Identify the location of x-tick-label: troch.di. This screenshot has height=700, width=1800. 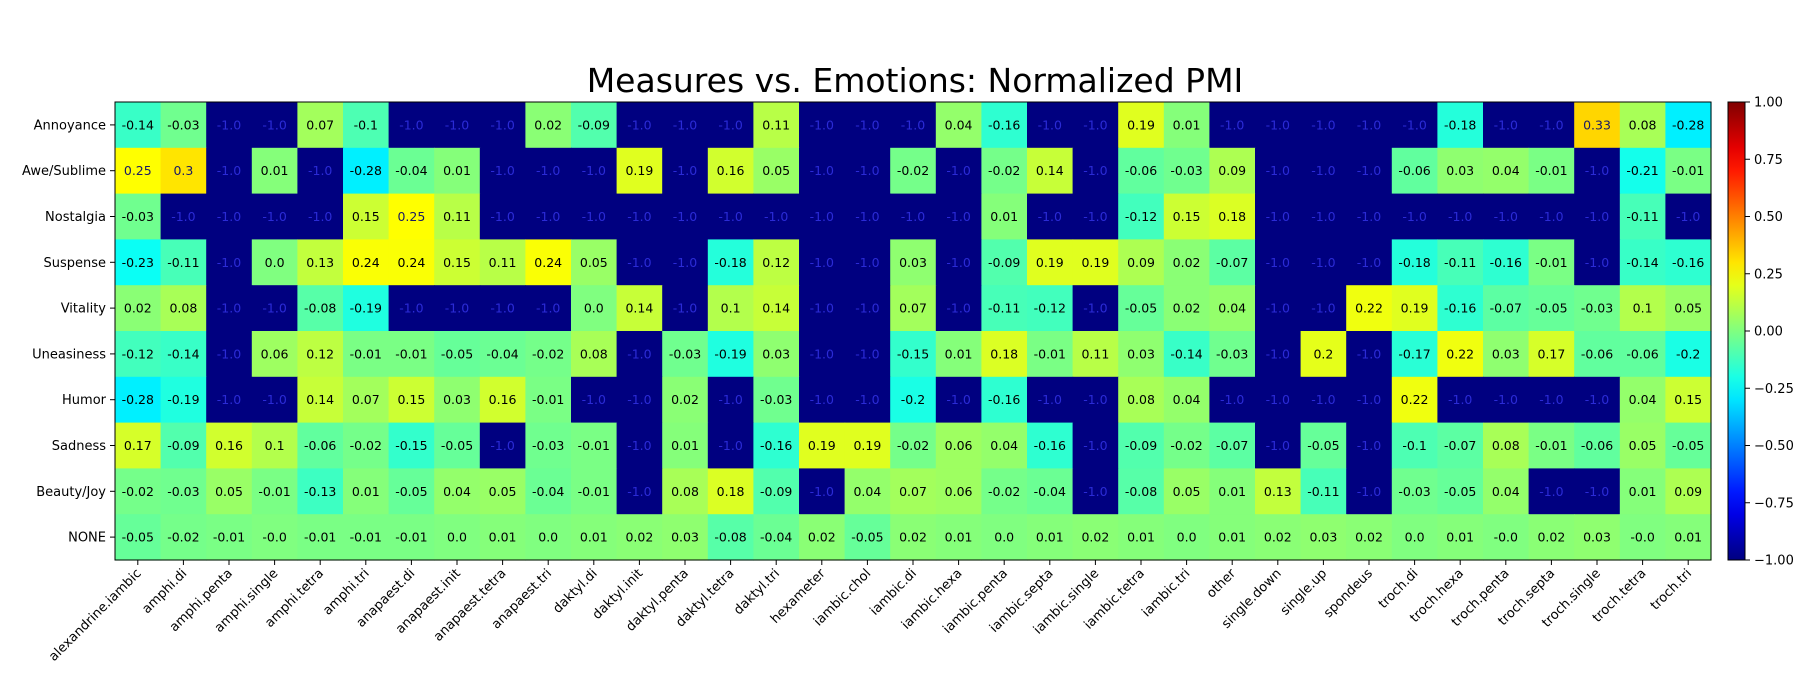
(1399, 589).